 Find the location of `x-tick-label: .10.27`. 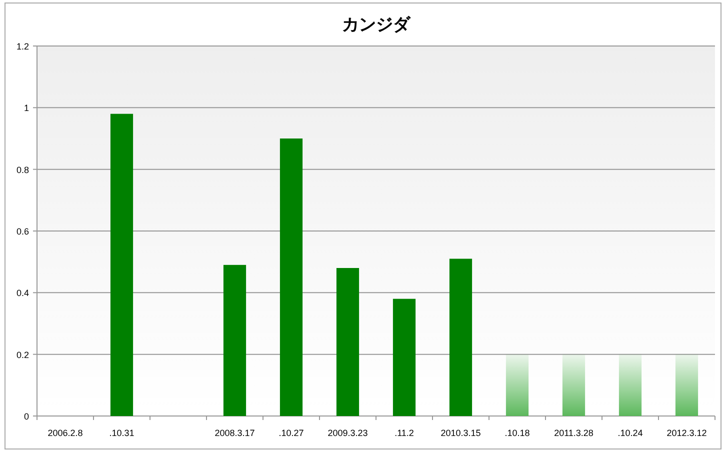

x-tick-label: .10.27 is located at coordinates (291, 433).